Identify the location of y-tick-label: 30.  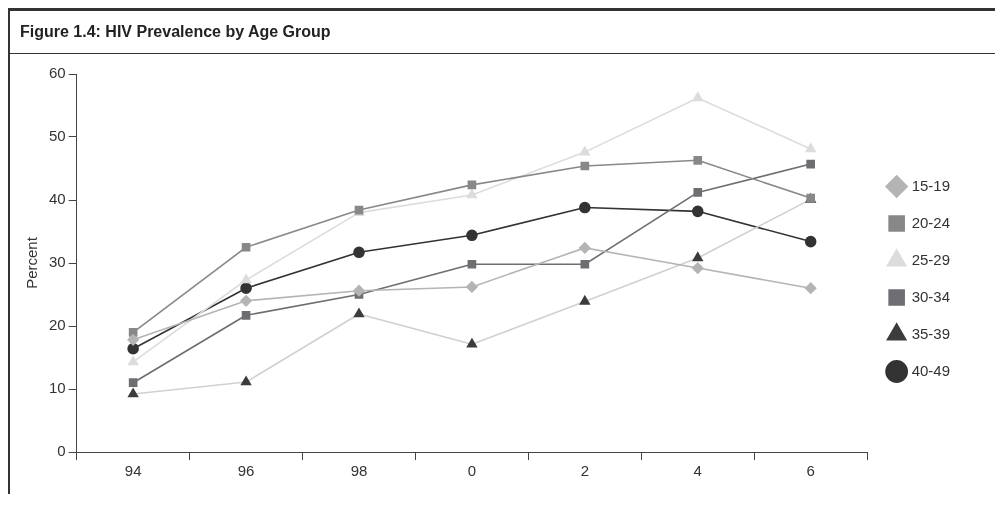
(57, 262).